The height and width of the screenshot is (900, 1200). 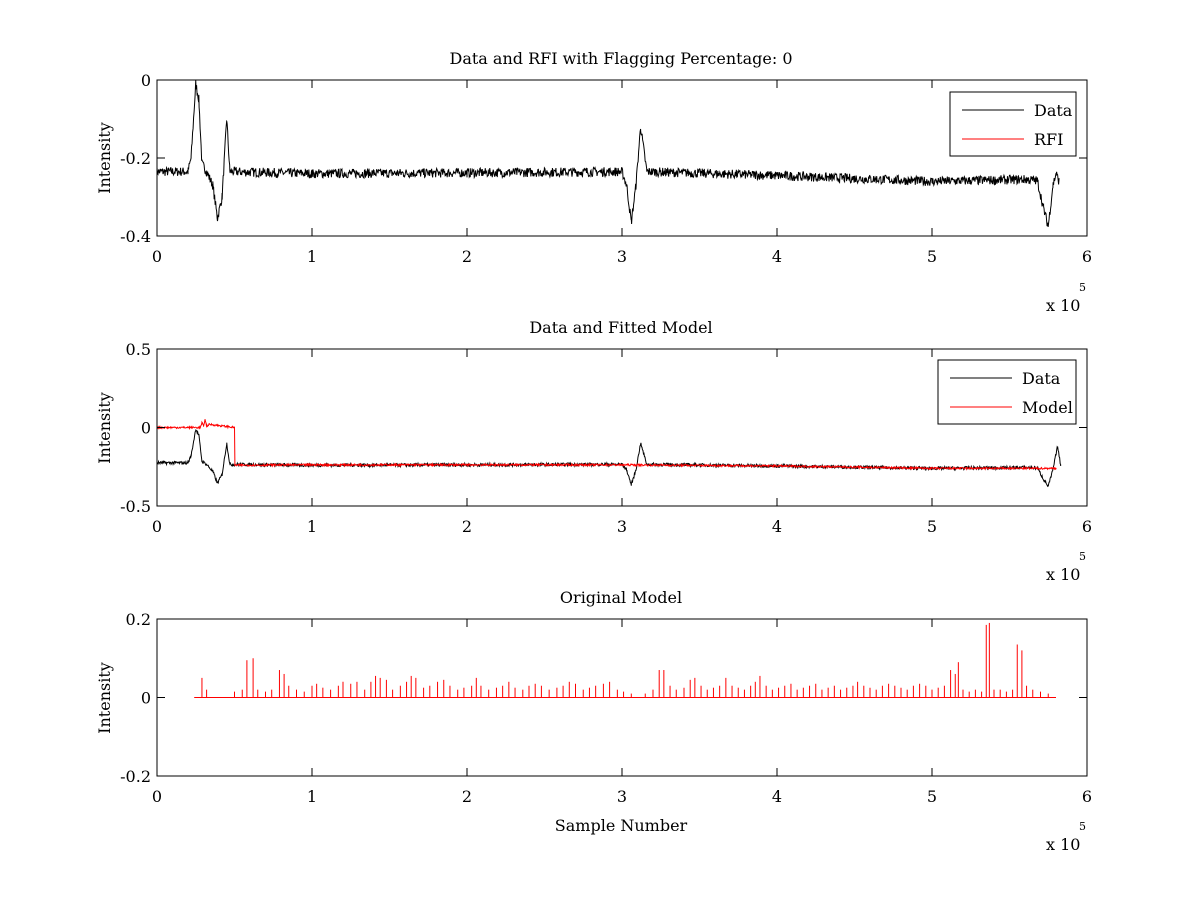 What do you see at coordinates (620, 327) in the screenshot?
I see `subplot-title: Data and Fitted Model` at bounding box center [620, 327].